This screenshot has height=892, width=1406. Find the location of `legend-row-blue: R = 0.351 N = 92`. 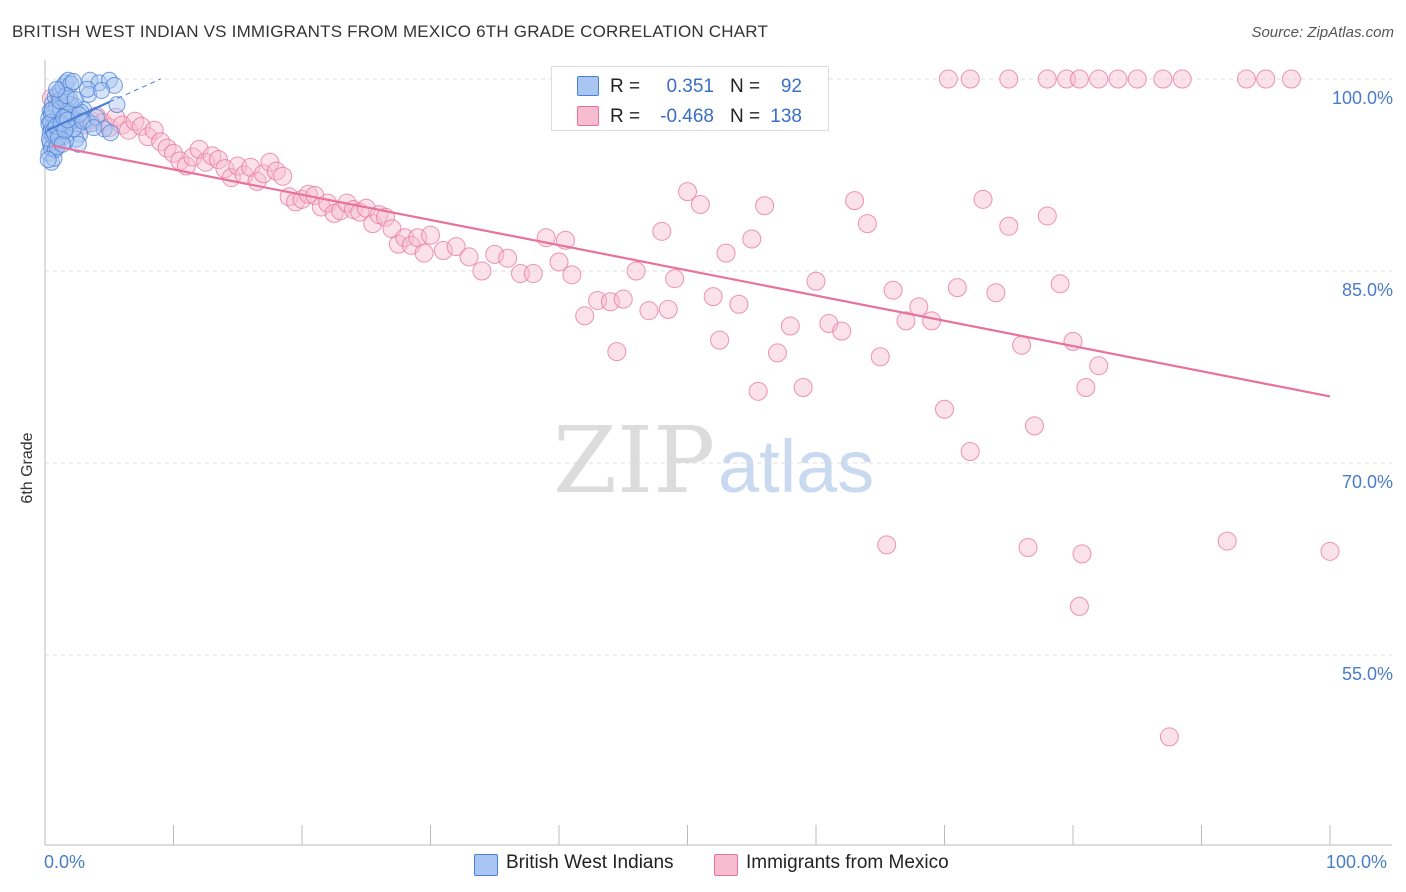

legend-row-blue: R = 0.351 N = 92 is located at coordinates (690, 86).